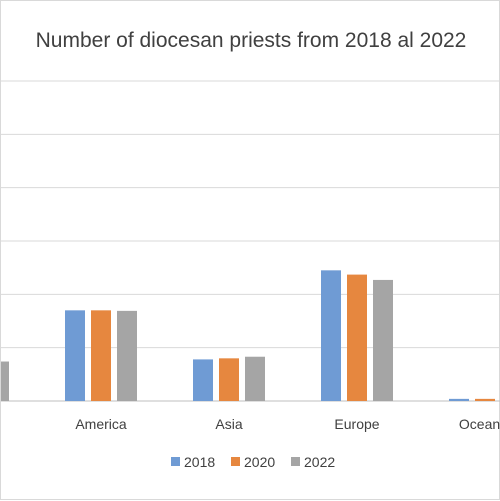 This screenshot has width=500, height=501. I want to click on category-label-america: America, so click(101, 424).